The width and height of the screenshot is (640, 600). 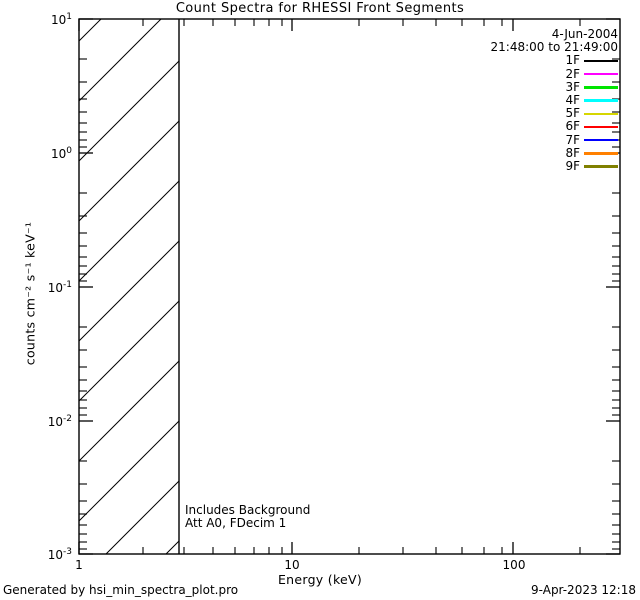 I want to click on footer-generated-by: Generated by hsi_min_spectra_plot.pro, so click(x=121, y=590).